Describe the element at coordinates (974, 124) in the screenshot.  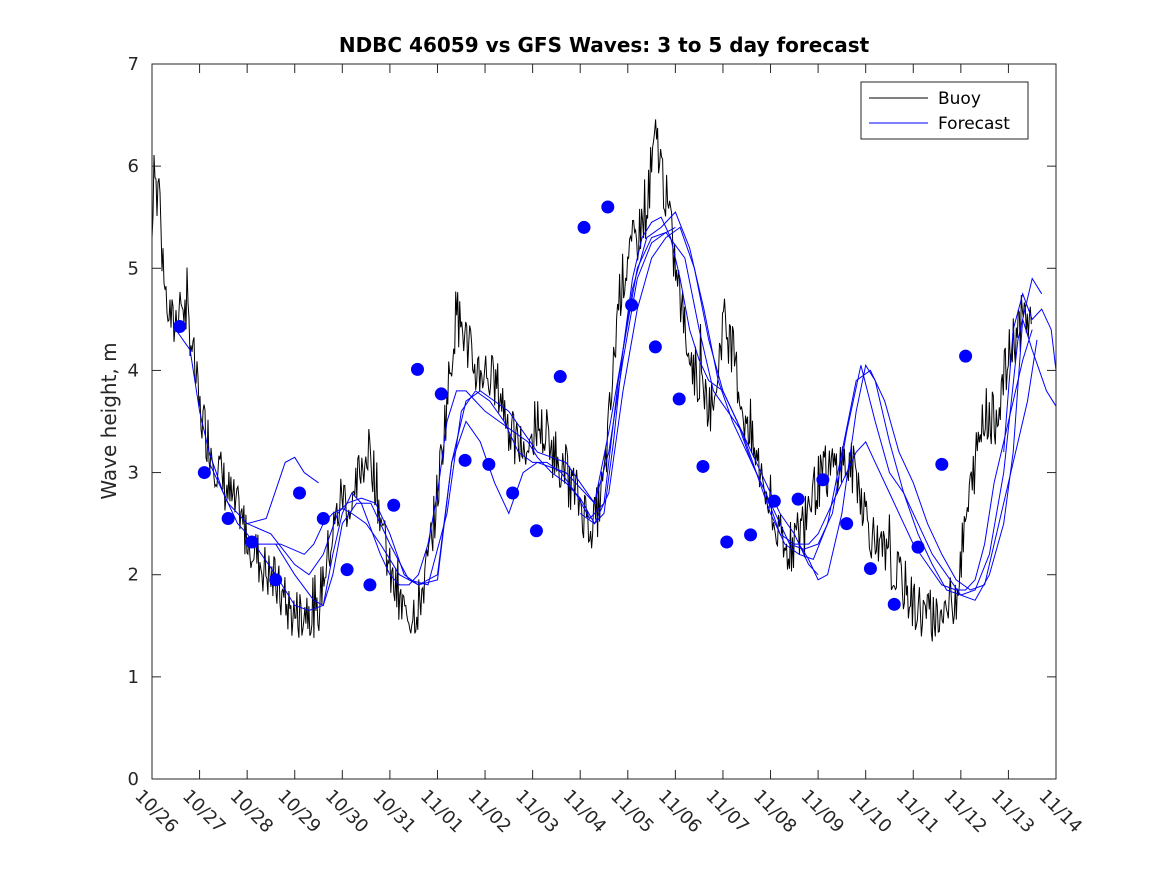
I see `legend-label-forecast: Forecast` at that location.